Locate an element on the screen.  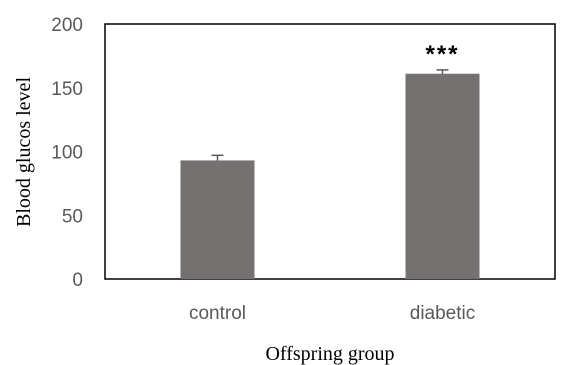
y-tick-label: 150 is located at coordinates (67, 89).